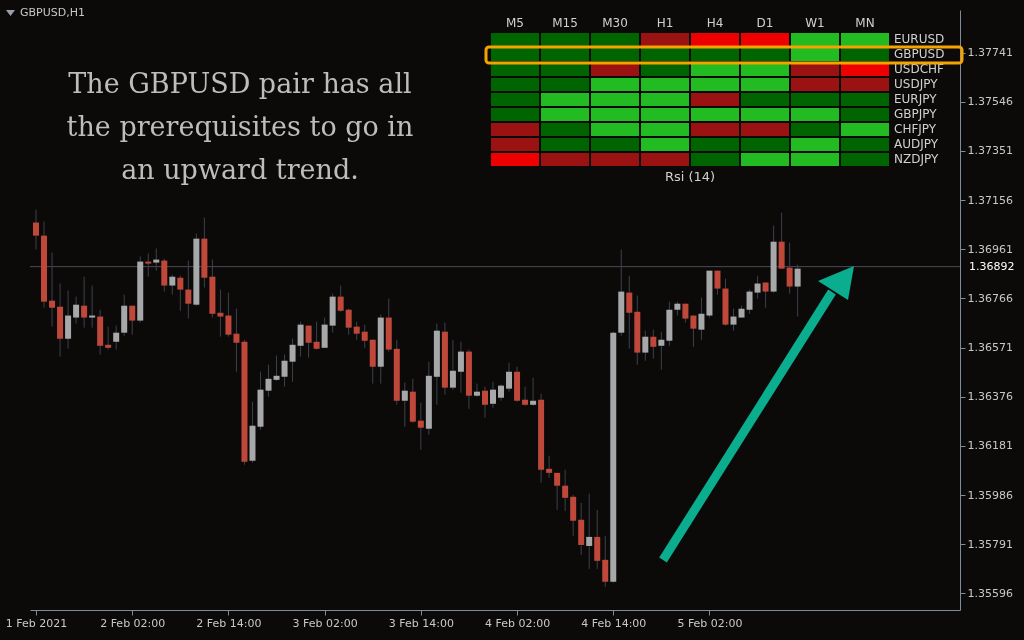  I want to click on x-tick-label: 4 Feb 02:00, so click(517, 623).